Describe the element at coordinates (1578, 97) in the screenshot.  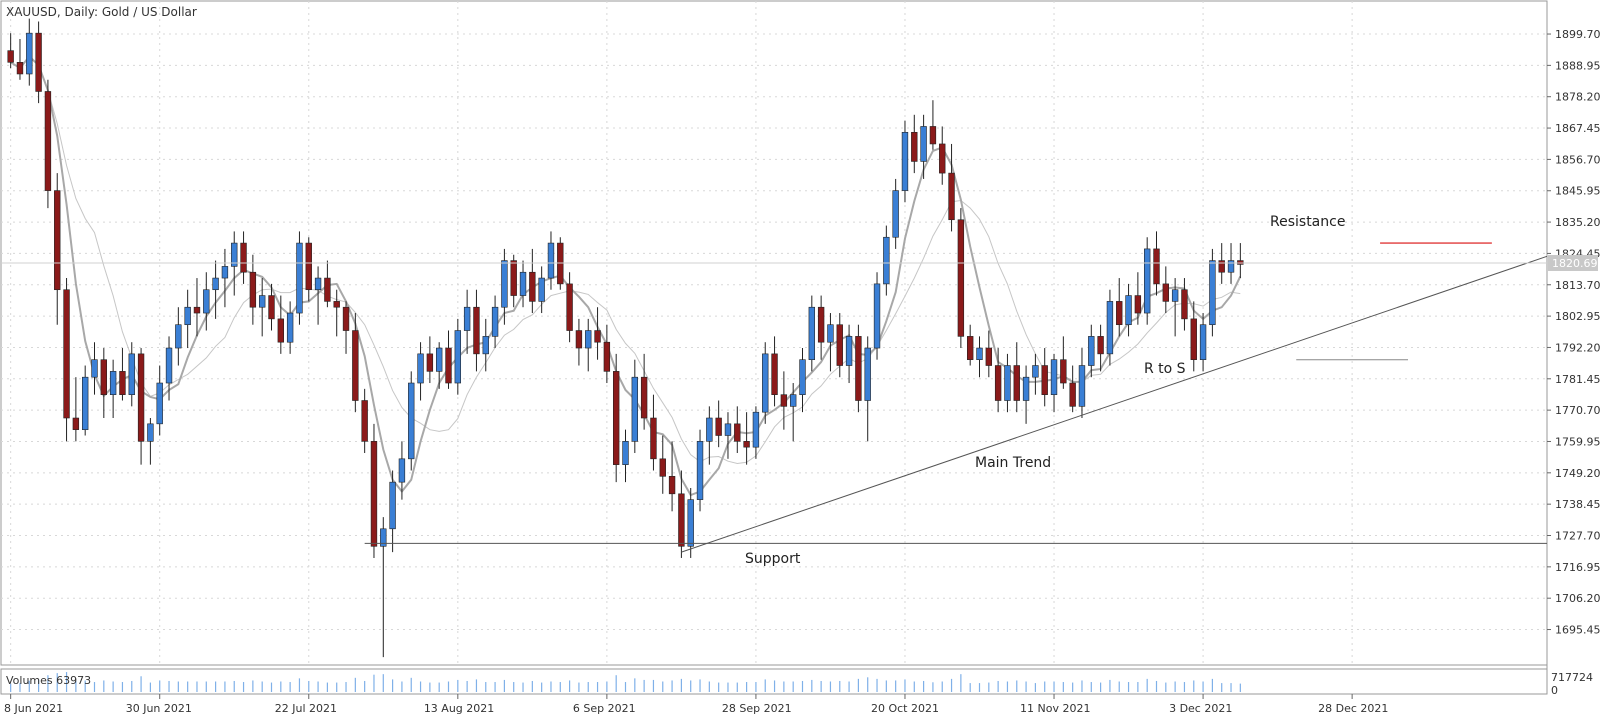
I see `y-tick-label: 1878.20` at that location.